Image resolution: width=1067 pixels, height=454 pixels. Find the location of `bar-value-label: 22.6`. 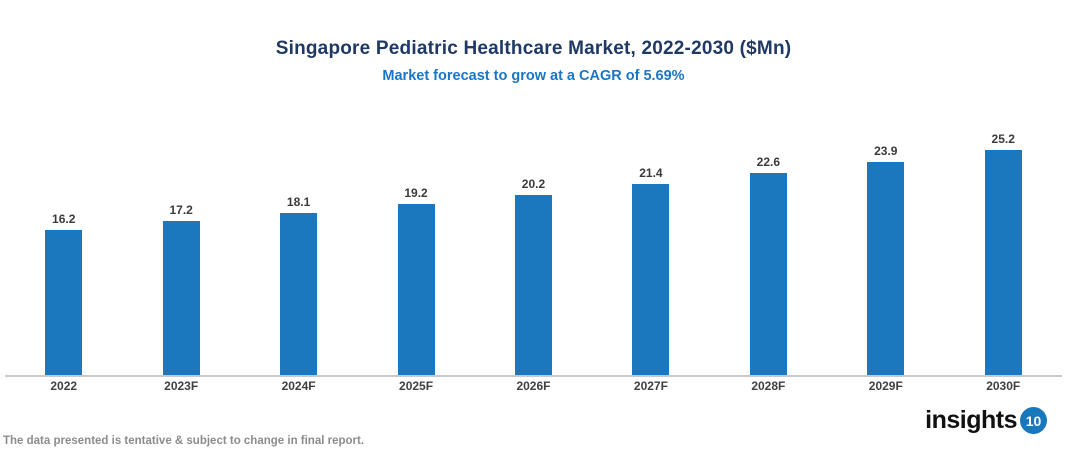

bar-value-label: 22.6 is located at coordinates (768, 162).